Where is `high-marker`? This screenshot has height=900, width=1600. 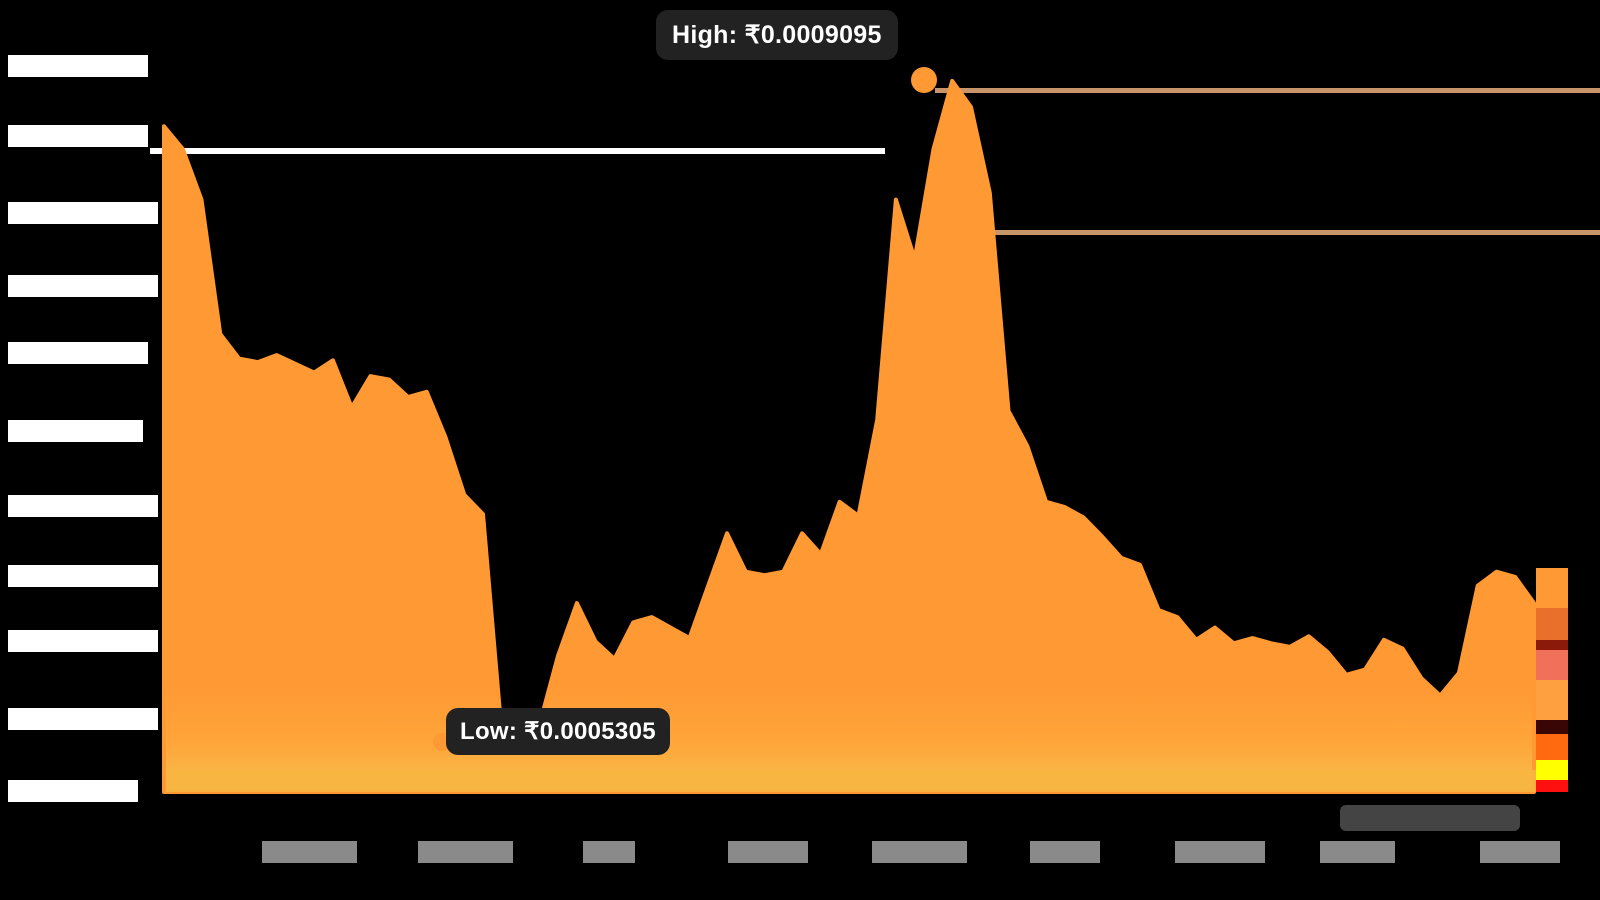 high-marker is located at coordinates (924, 80).